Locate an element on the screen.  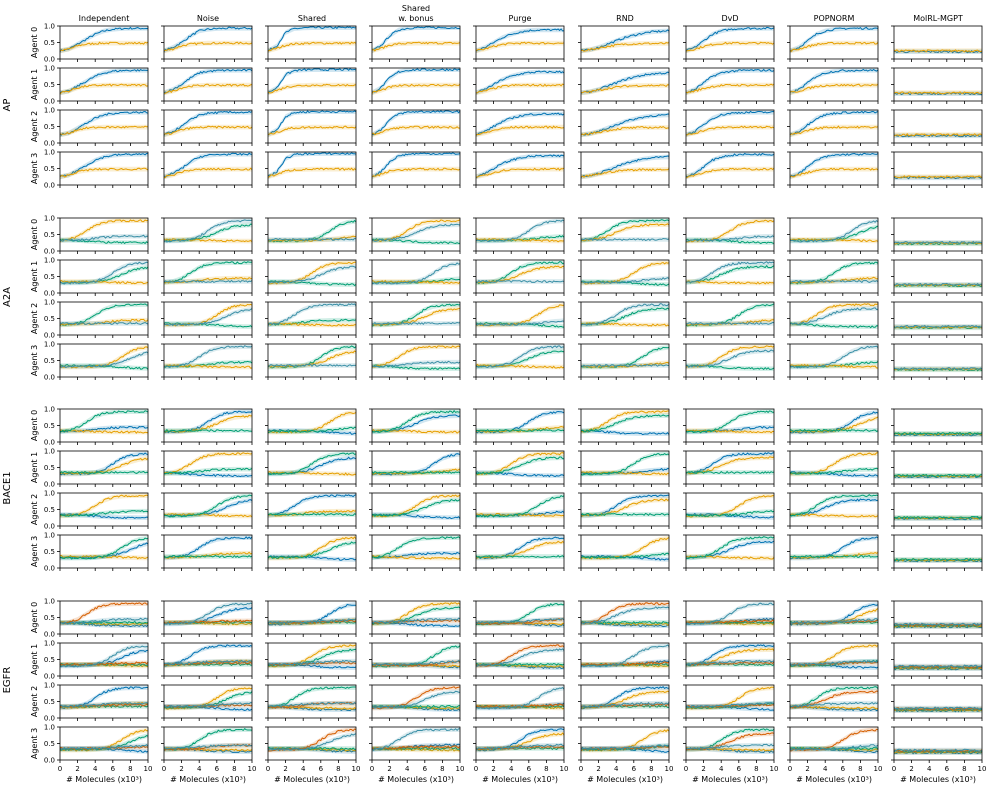
y-tick-label: 1.0 is located at coordinates (49, 345).